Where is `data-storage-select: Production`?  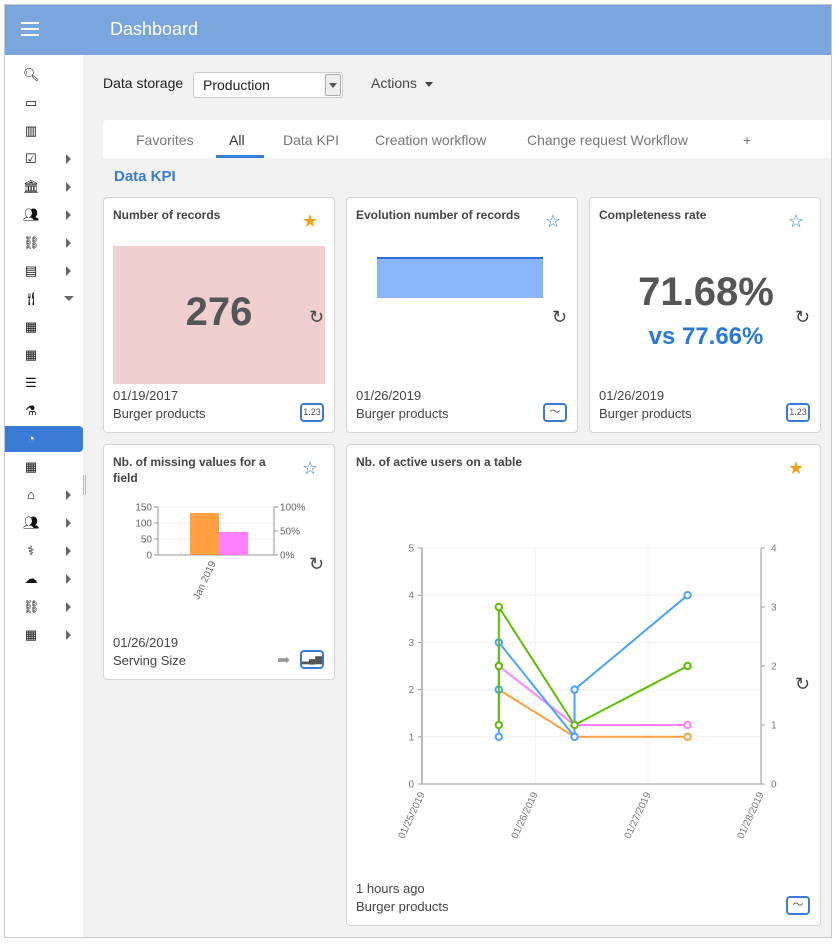 data-storage-select: Production is located at coordinates (268, 85).